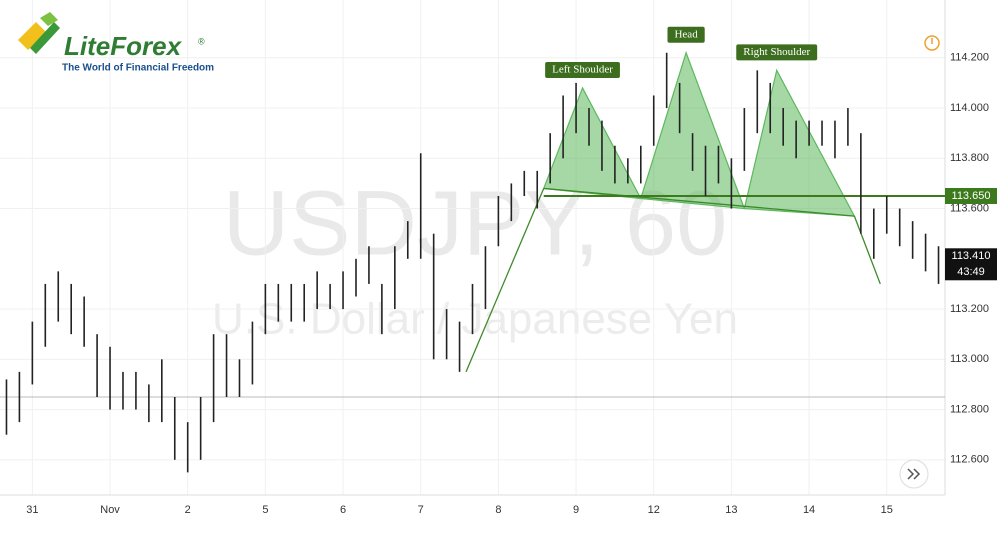 This screenshot has height=545, width=1000. Describe the element at coordinates (969, 158) in the screenshot. I see `y-tick-label: 113.800` at that location.